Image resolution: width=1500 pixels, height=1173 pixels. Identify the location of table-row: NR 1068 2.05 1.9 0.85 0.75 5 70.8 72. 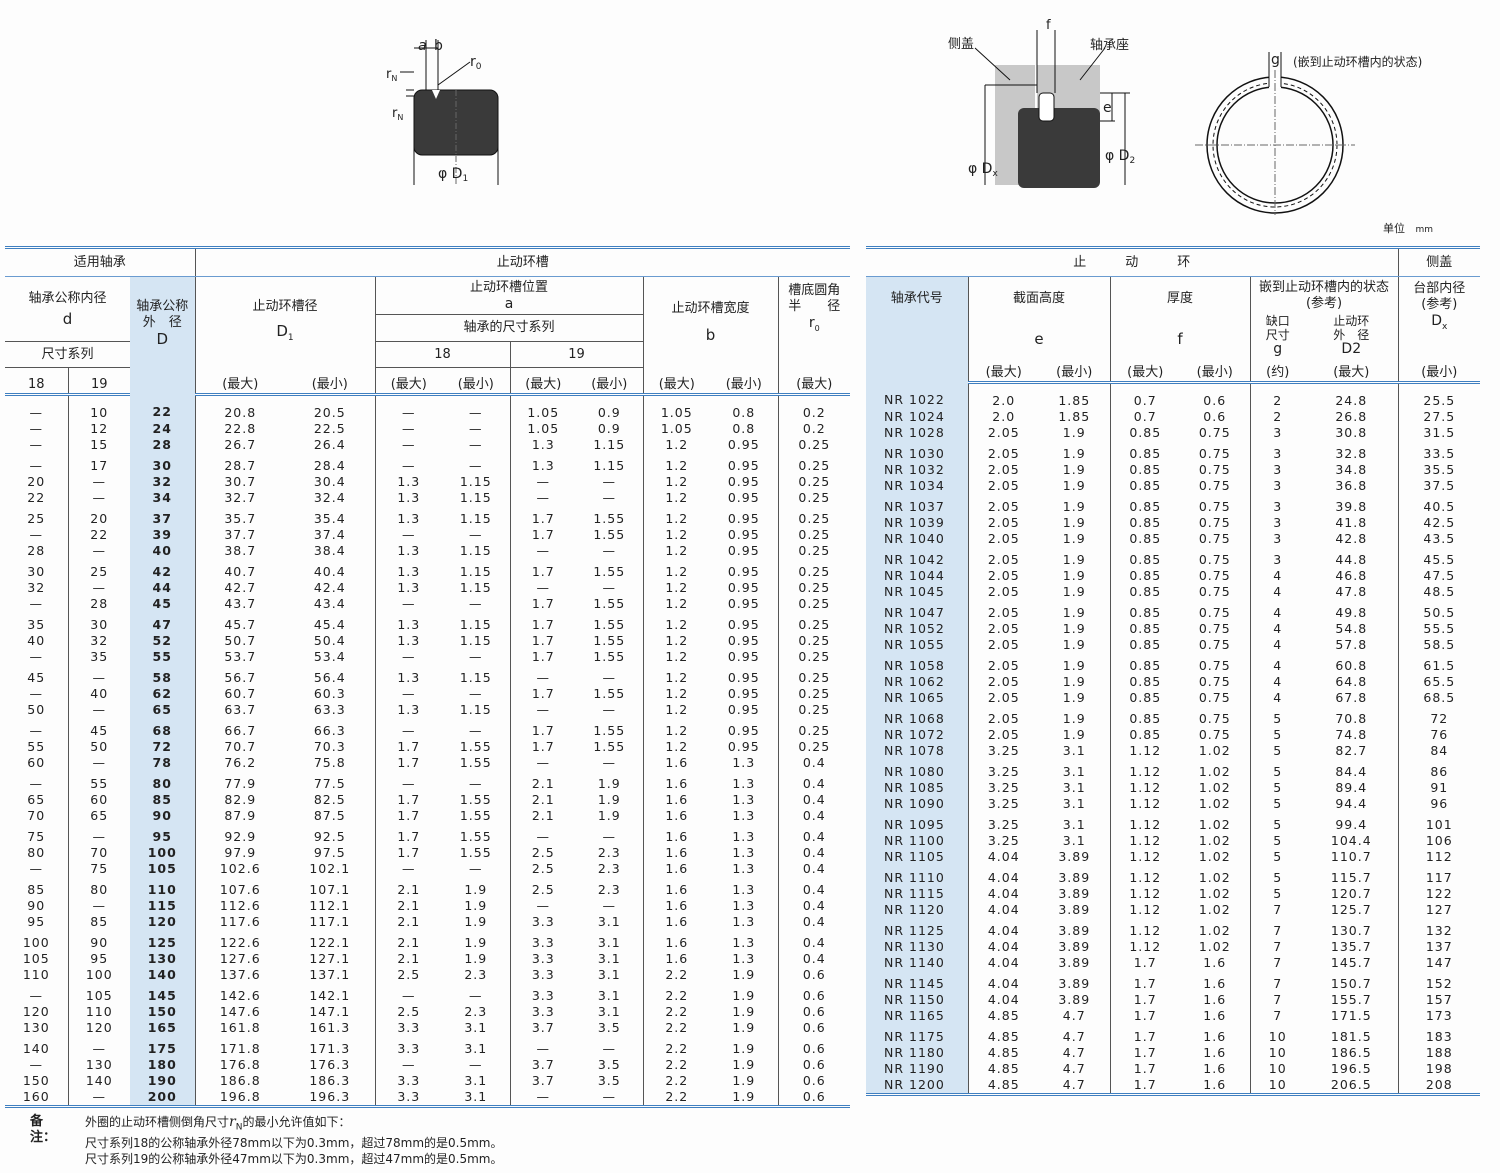
(1173, 716).